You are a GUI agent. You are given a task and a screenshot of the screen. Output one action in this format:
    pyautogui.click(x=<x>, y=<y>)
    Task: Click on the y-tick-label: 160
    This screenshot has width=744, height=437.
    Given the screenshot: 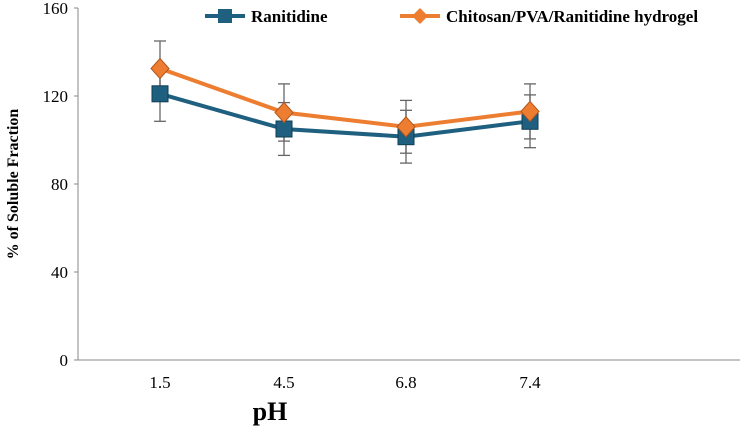 What is the action you would take?
    pyautogui.click(x=56, y=9)
    